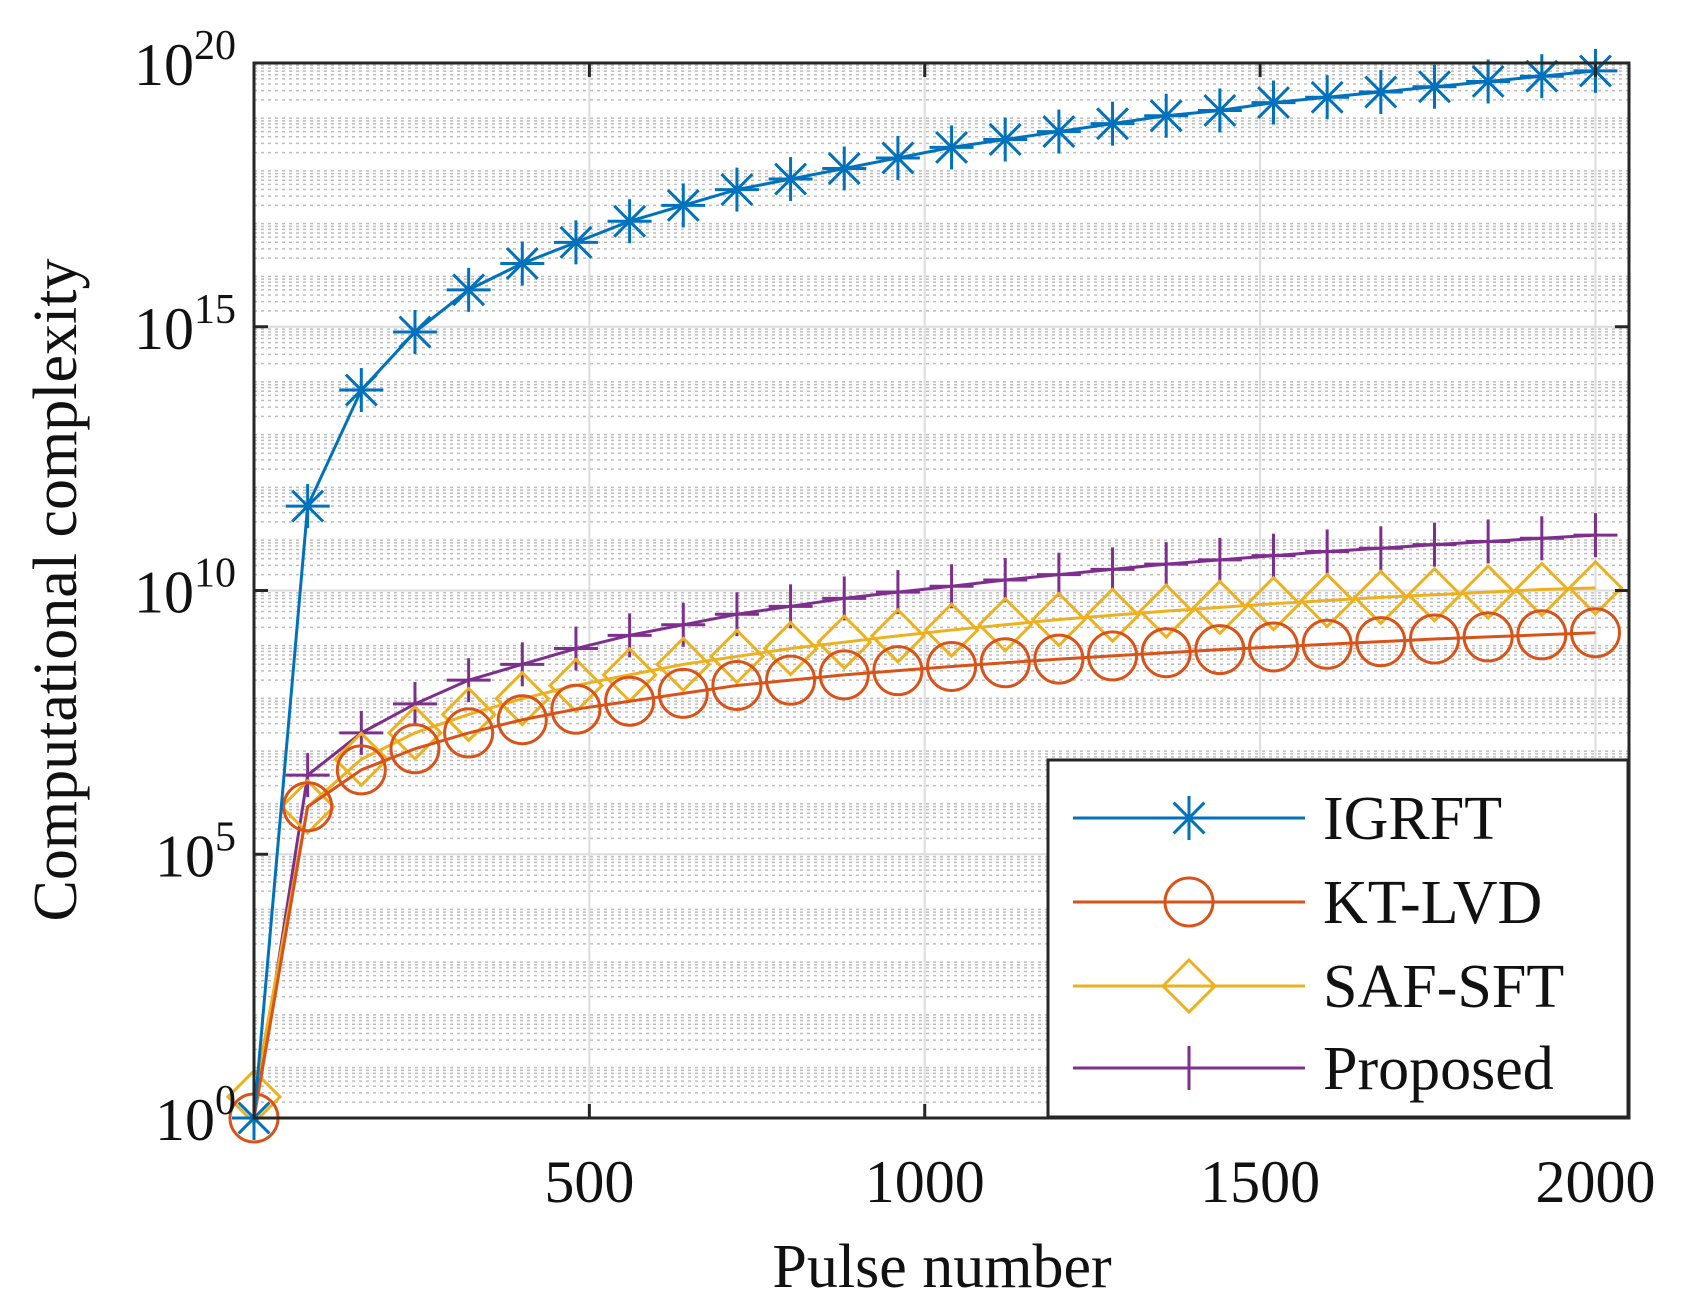 This screenshot has width=1683, height=1305. I want to click on y-axis-label: Computational complexity, so click(56, 590).